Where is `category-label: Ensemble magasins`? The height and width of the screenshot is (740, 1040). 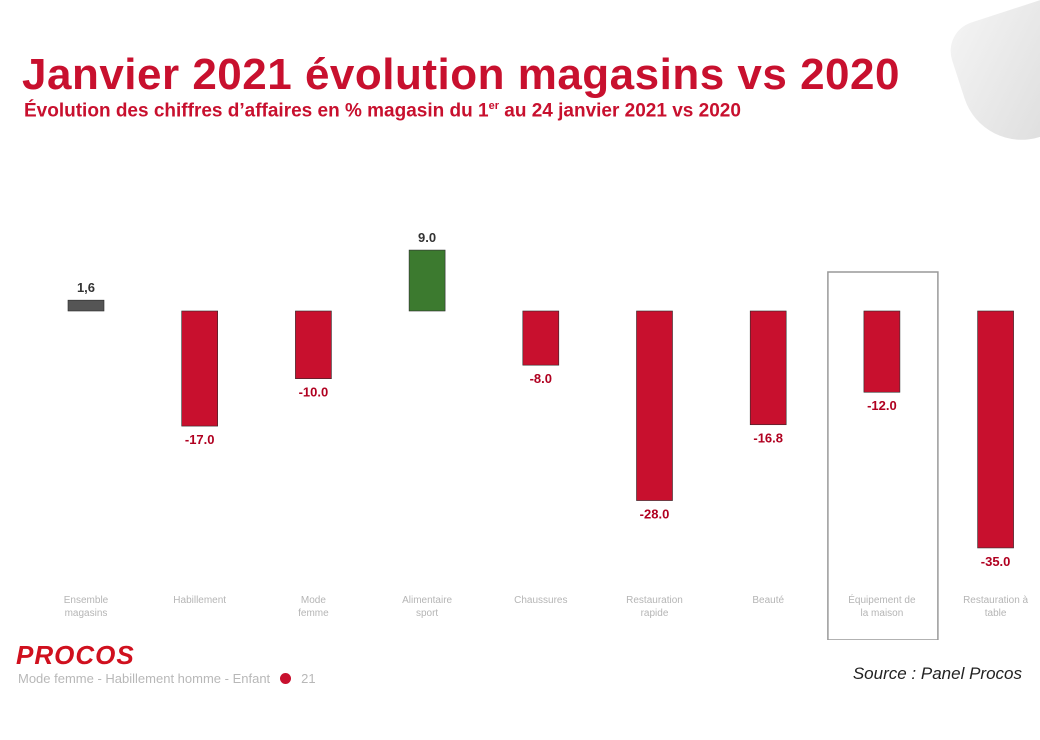 category-label: Ensemble magasins is located at coordinates (86, 607).